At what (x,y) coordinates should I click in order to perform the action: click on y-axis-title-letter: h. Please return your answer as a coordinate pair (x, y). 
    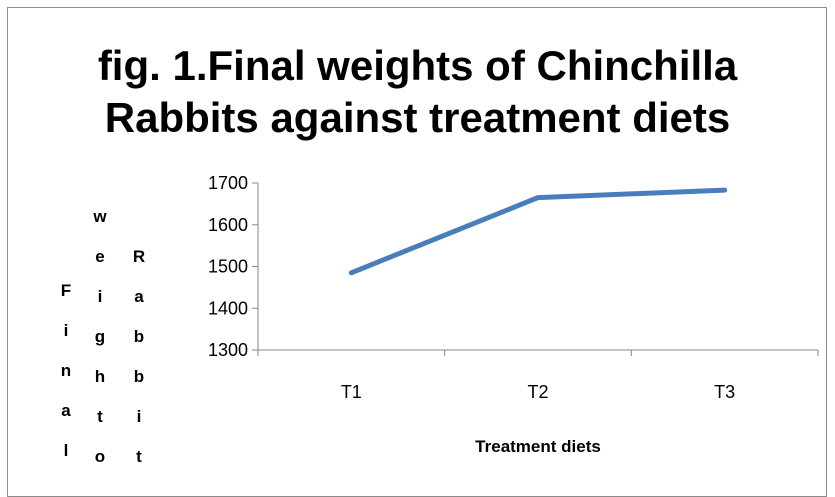
    Looking at the image, I should click on (100, 376).